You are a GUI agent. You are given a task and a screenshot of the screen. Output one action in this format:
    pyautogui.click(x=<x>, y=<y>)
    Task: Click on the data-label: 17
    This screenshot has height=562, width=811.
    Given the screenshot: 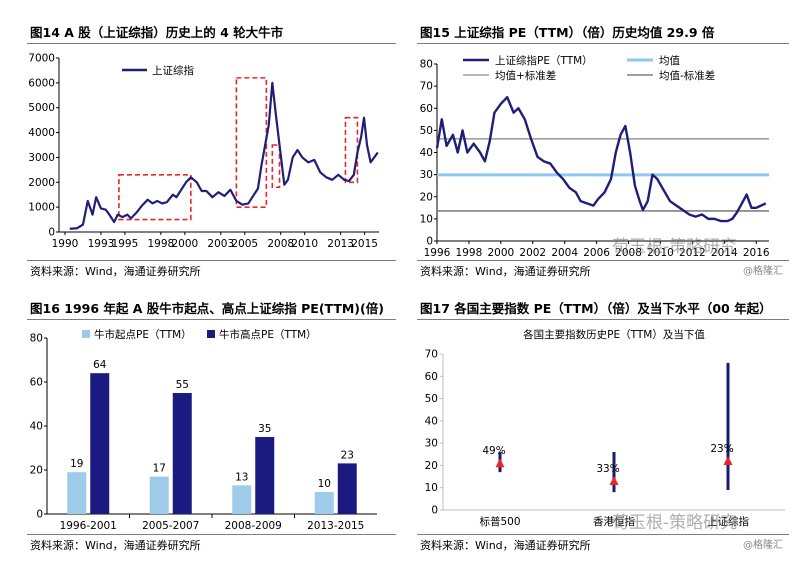 What is the action you would take?
    pyautogui.click(x=159, y=469)
    